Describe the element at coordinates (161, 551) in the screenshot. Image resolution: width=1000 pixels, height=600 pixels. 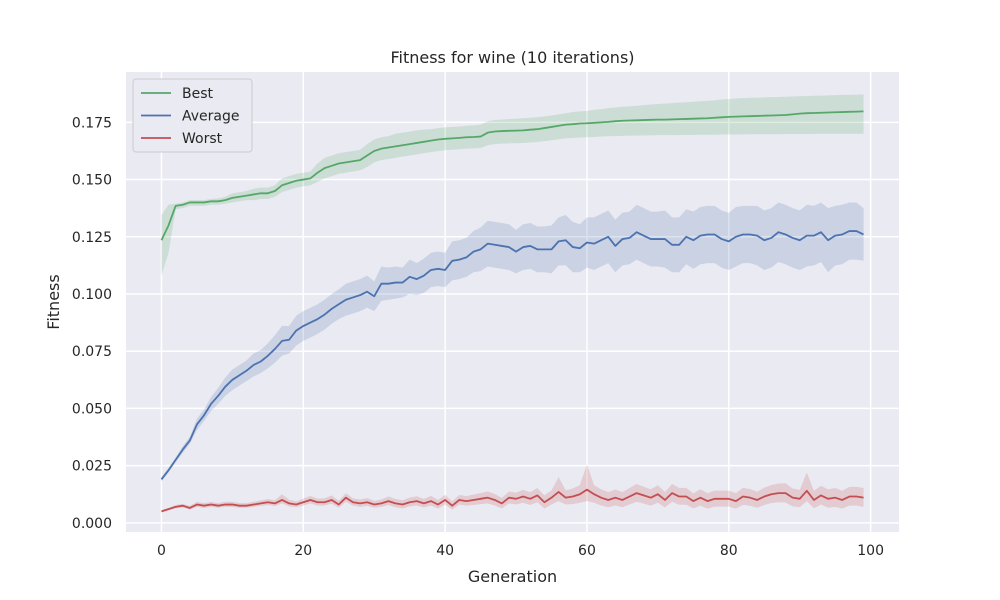
I see `x-tick-label: 0` at that location.